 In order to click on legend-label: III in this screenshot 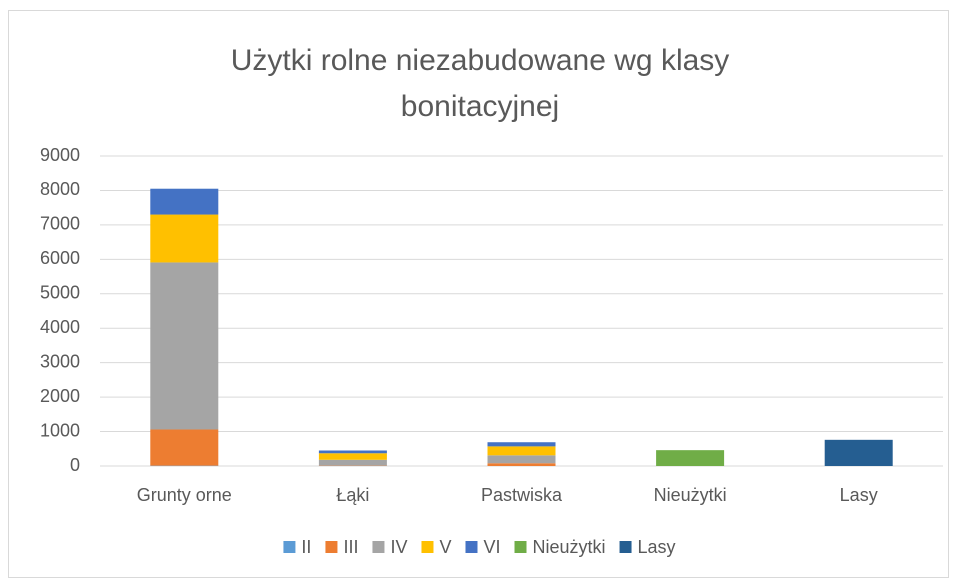, I will do `click(350, 547)`.